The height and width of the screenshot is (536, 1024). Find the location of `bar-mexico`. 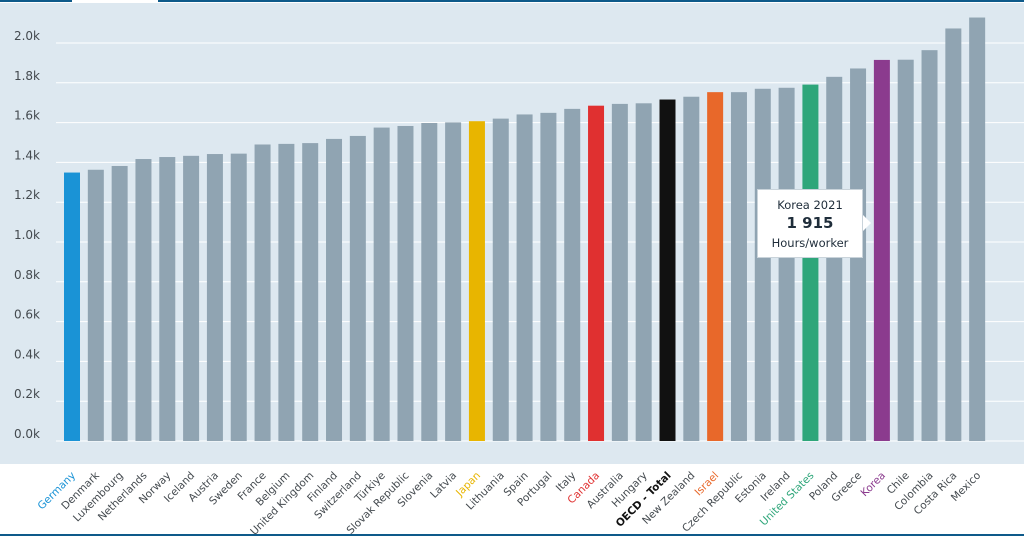

bar-mexico is located at coordinates (977, 229).